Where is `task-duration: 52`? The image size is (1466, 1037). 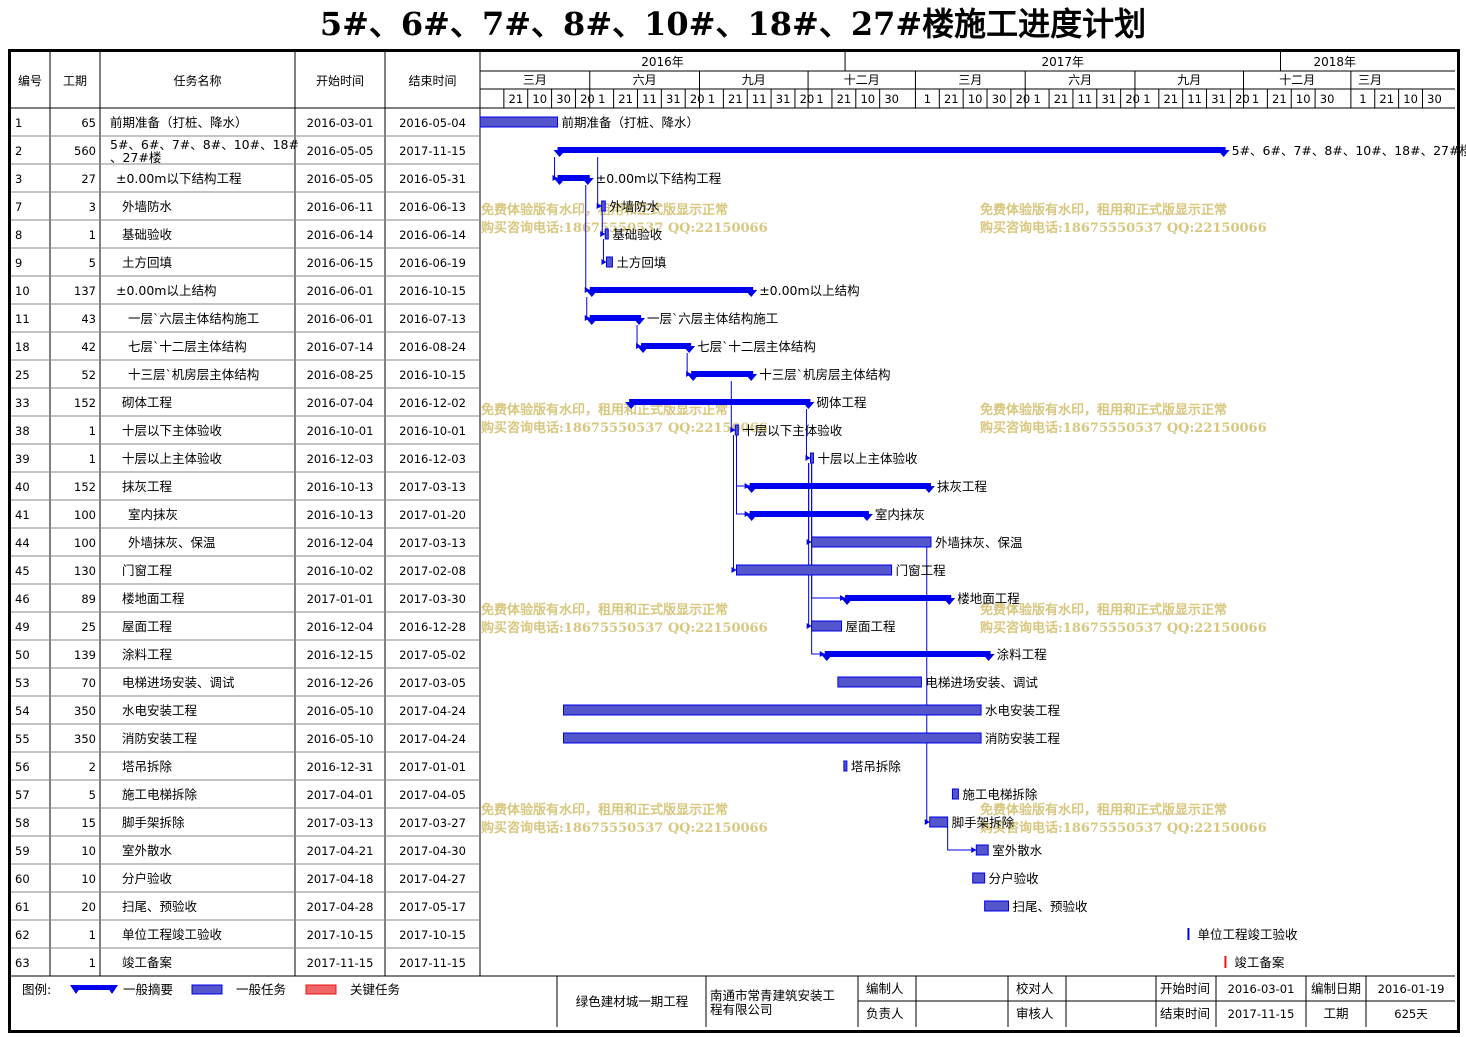 task-duration: 52 is located at coordinates (88, 375).